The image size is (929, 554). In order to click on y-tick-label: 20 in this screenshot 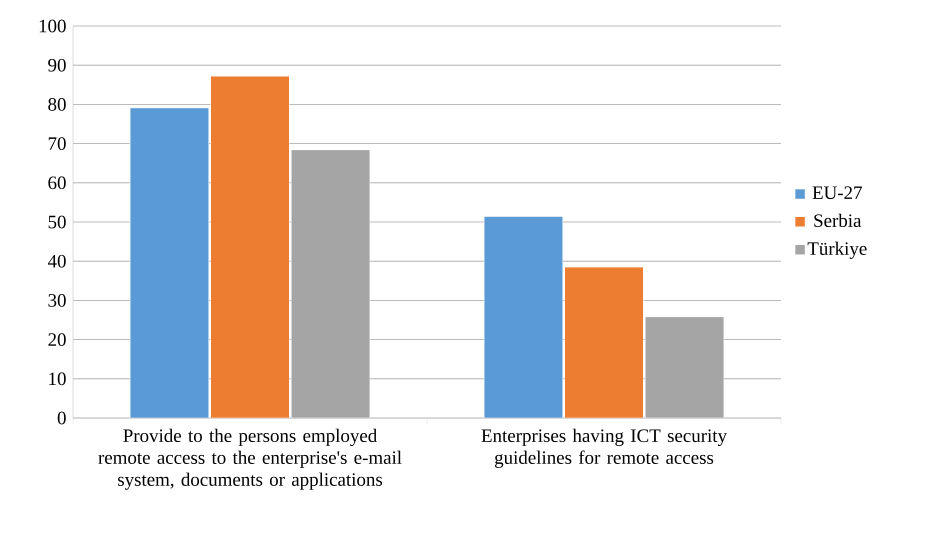, I will do `click(57, 339)`.